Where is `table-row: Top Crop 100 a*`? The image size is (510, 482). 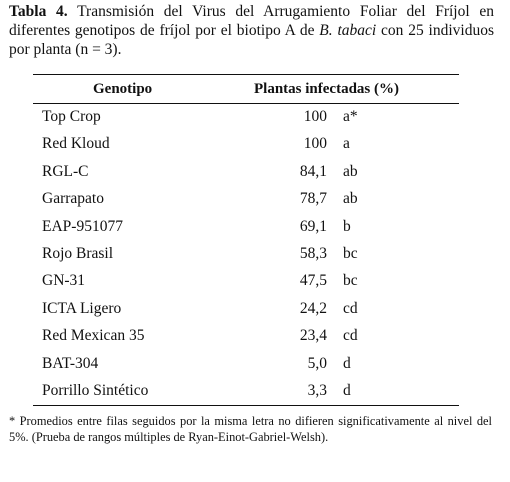 table-row: Top Crop 100 a* is located at coordinates (255, 117).